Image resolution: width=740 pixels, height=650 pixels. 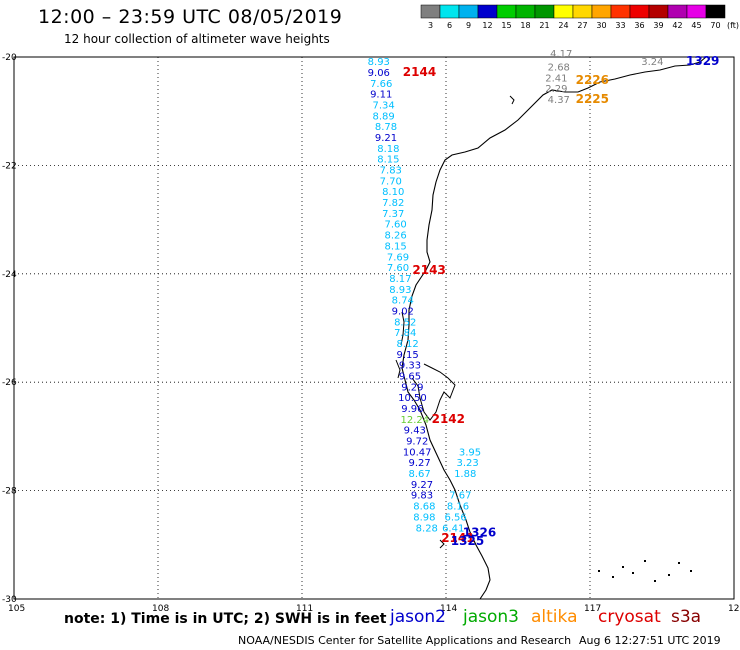 I want to click on track-time-label: 2142, so click(x=448, y=419).